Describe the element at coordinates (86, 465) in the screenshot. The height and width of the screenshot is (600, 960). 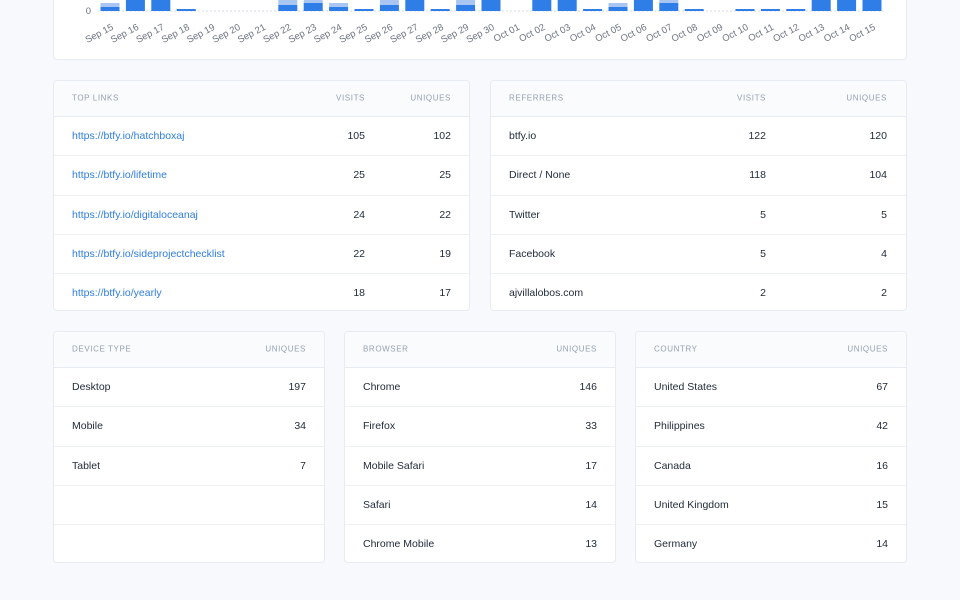
I see `row-label: Tablet` at that location.